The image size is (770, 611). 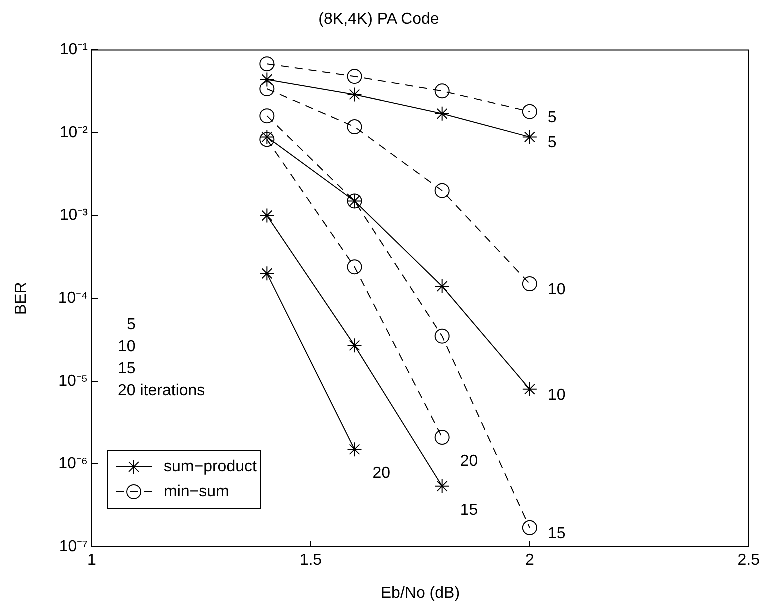 What do you see at coordinates (749, 561) in the screenshot?
I see `x-tick-label: 2.5` at bounding box center [749, 561].